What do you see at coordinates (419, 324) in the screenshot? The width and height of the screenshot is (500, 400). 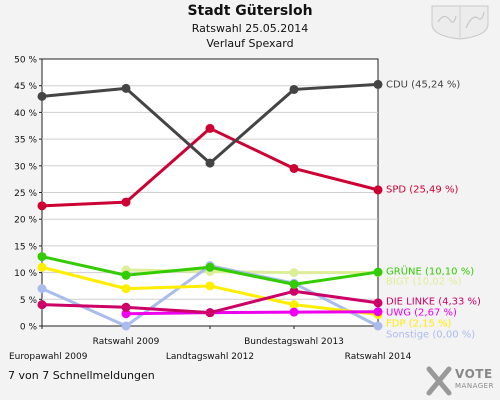 I see `series-label-fdp: FDP (2,15 %)` at bounding box center [419, 324].